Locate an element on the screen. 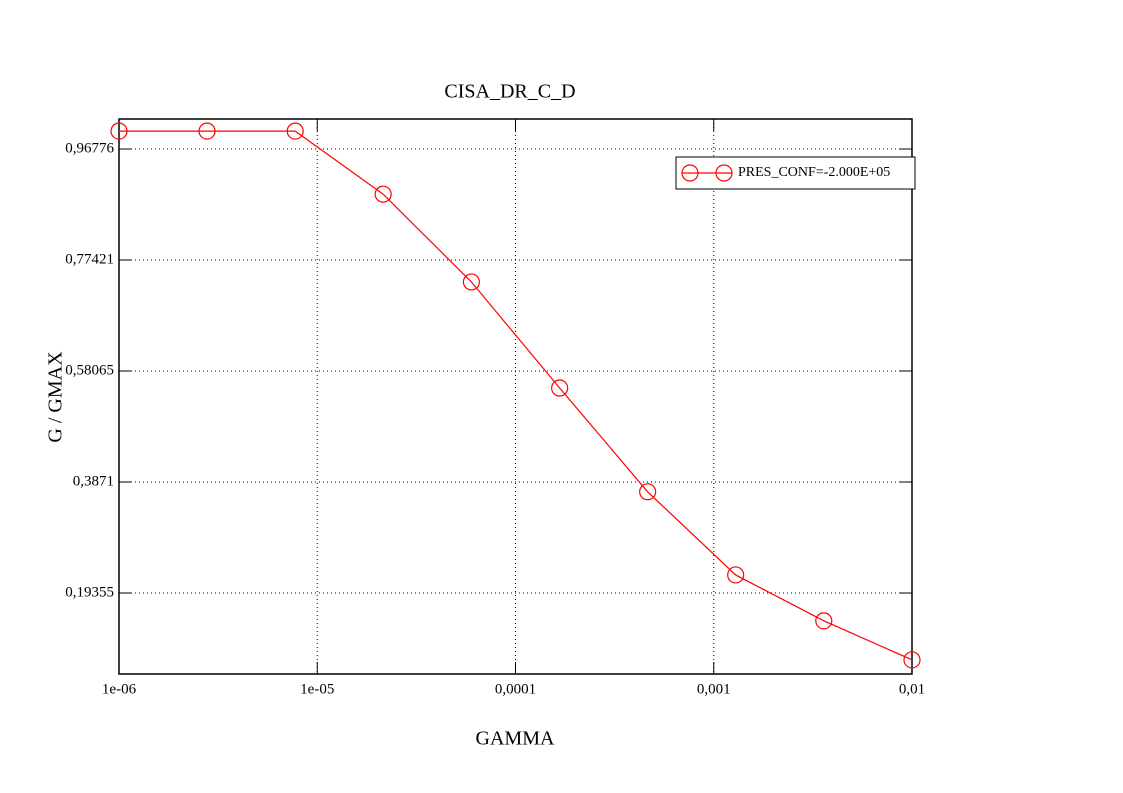 The image size is (1123, 793). y-tick-label: 0,77421 is located at coordinates (89, 259).